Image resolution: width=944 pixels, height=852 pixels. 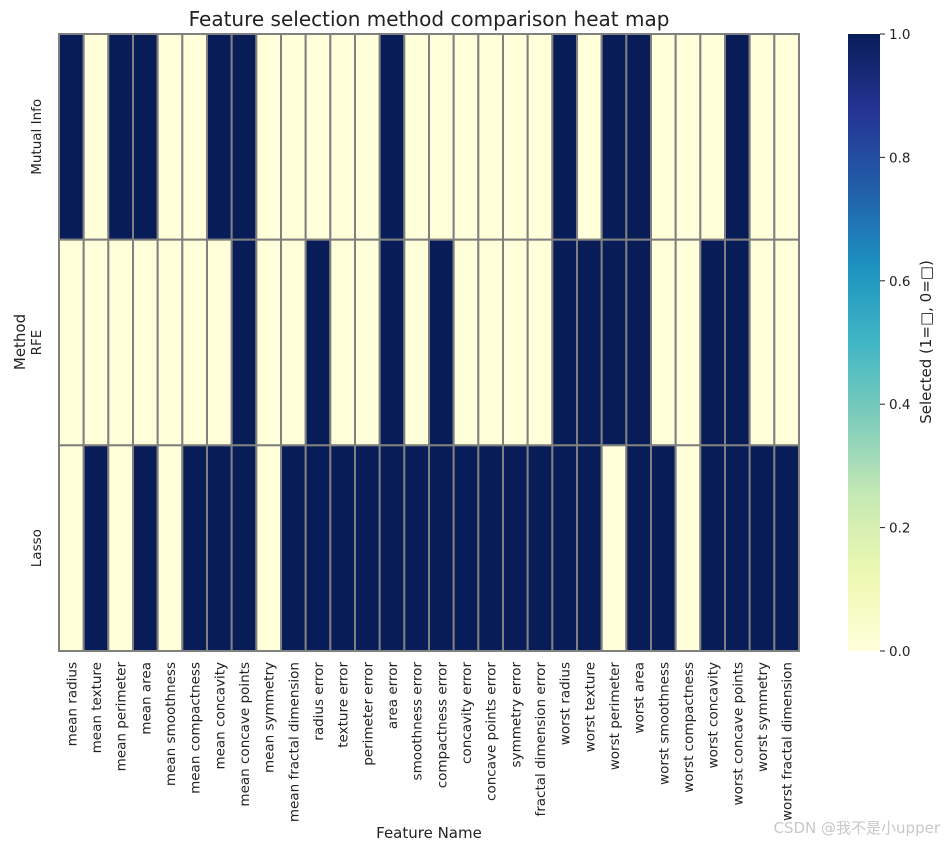 What do you see at coordinates (196, 728) in the screenshot?
I see `x-tick-label: mean compactness` at bounding box center [196, 728].